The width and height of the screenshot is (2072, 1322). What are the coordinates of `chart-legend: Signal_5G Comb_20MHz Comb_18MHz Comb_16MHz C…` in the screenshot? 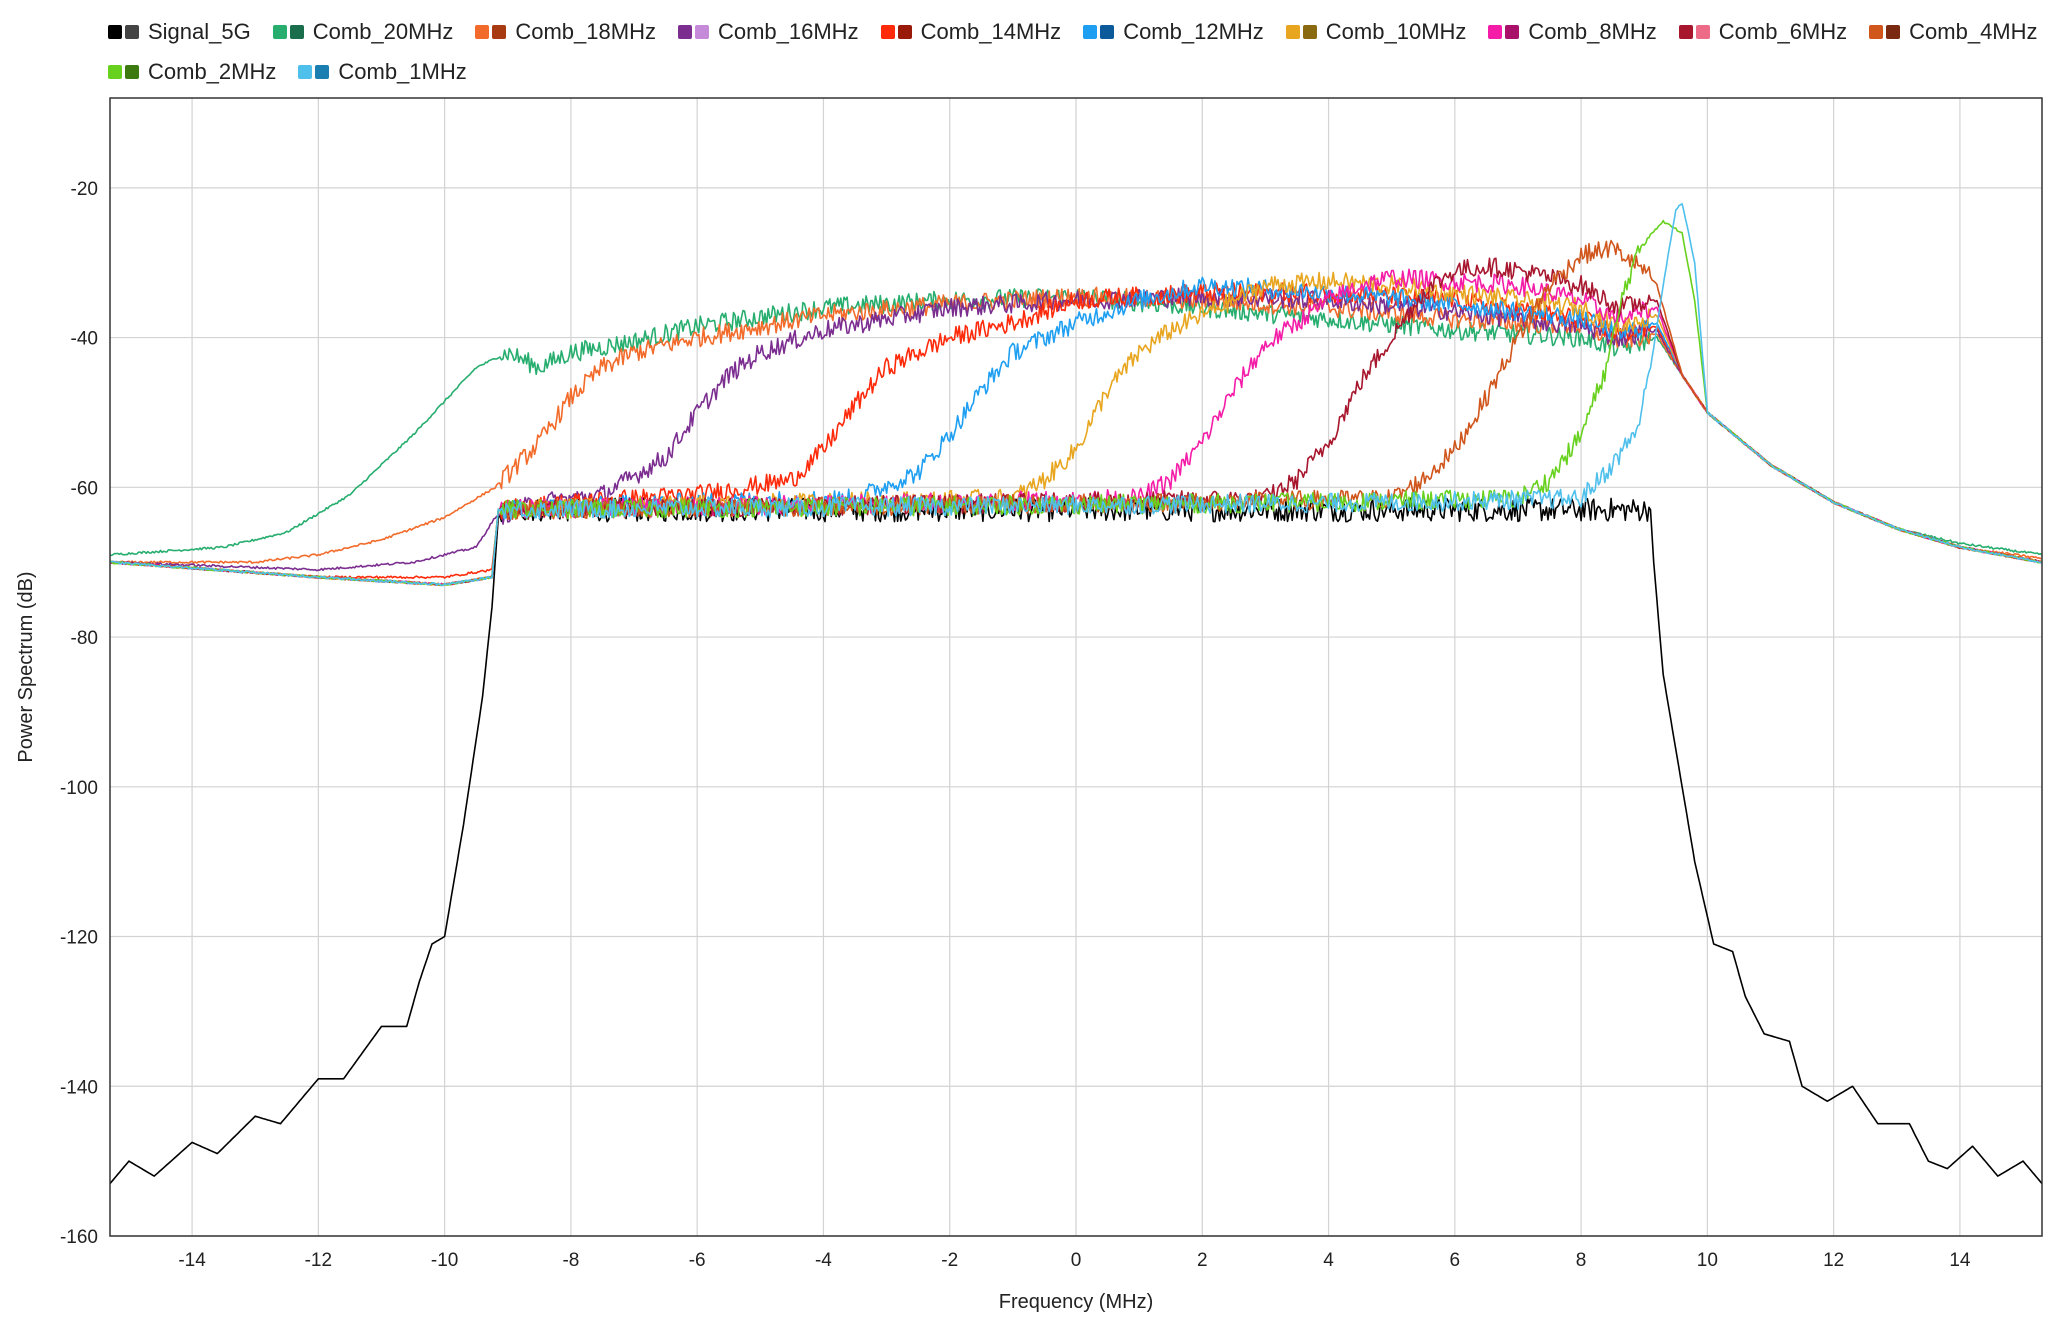 It's located at (1078, 52).